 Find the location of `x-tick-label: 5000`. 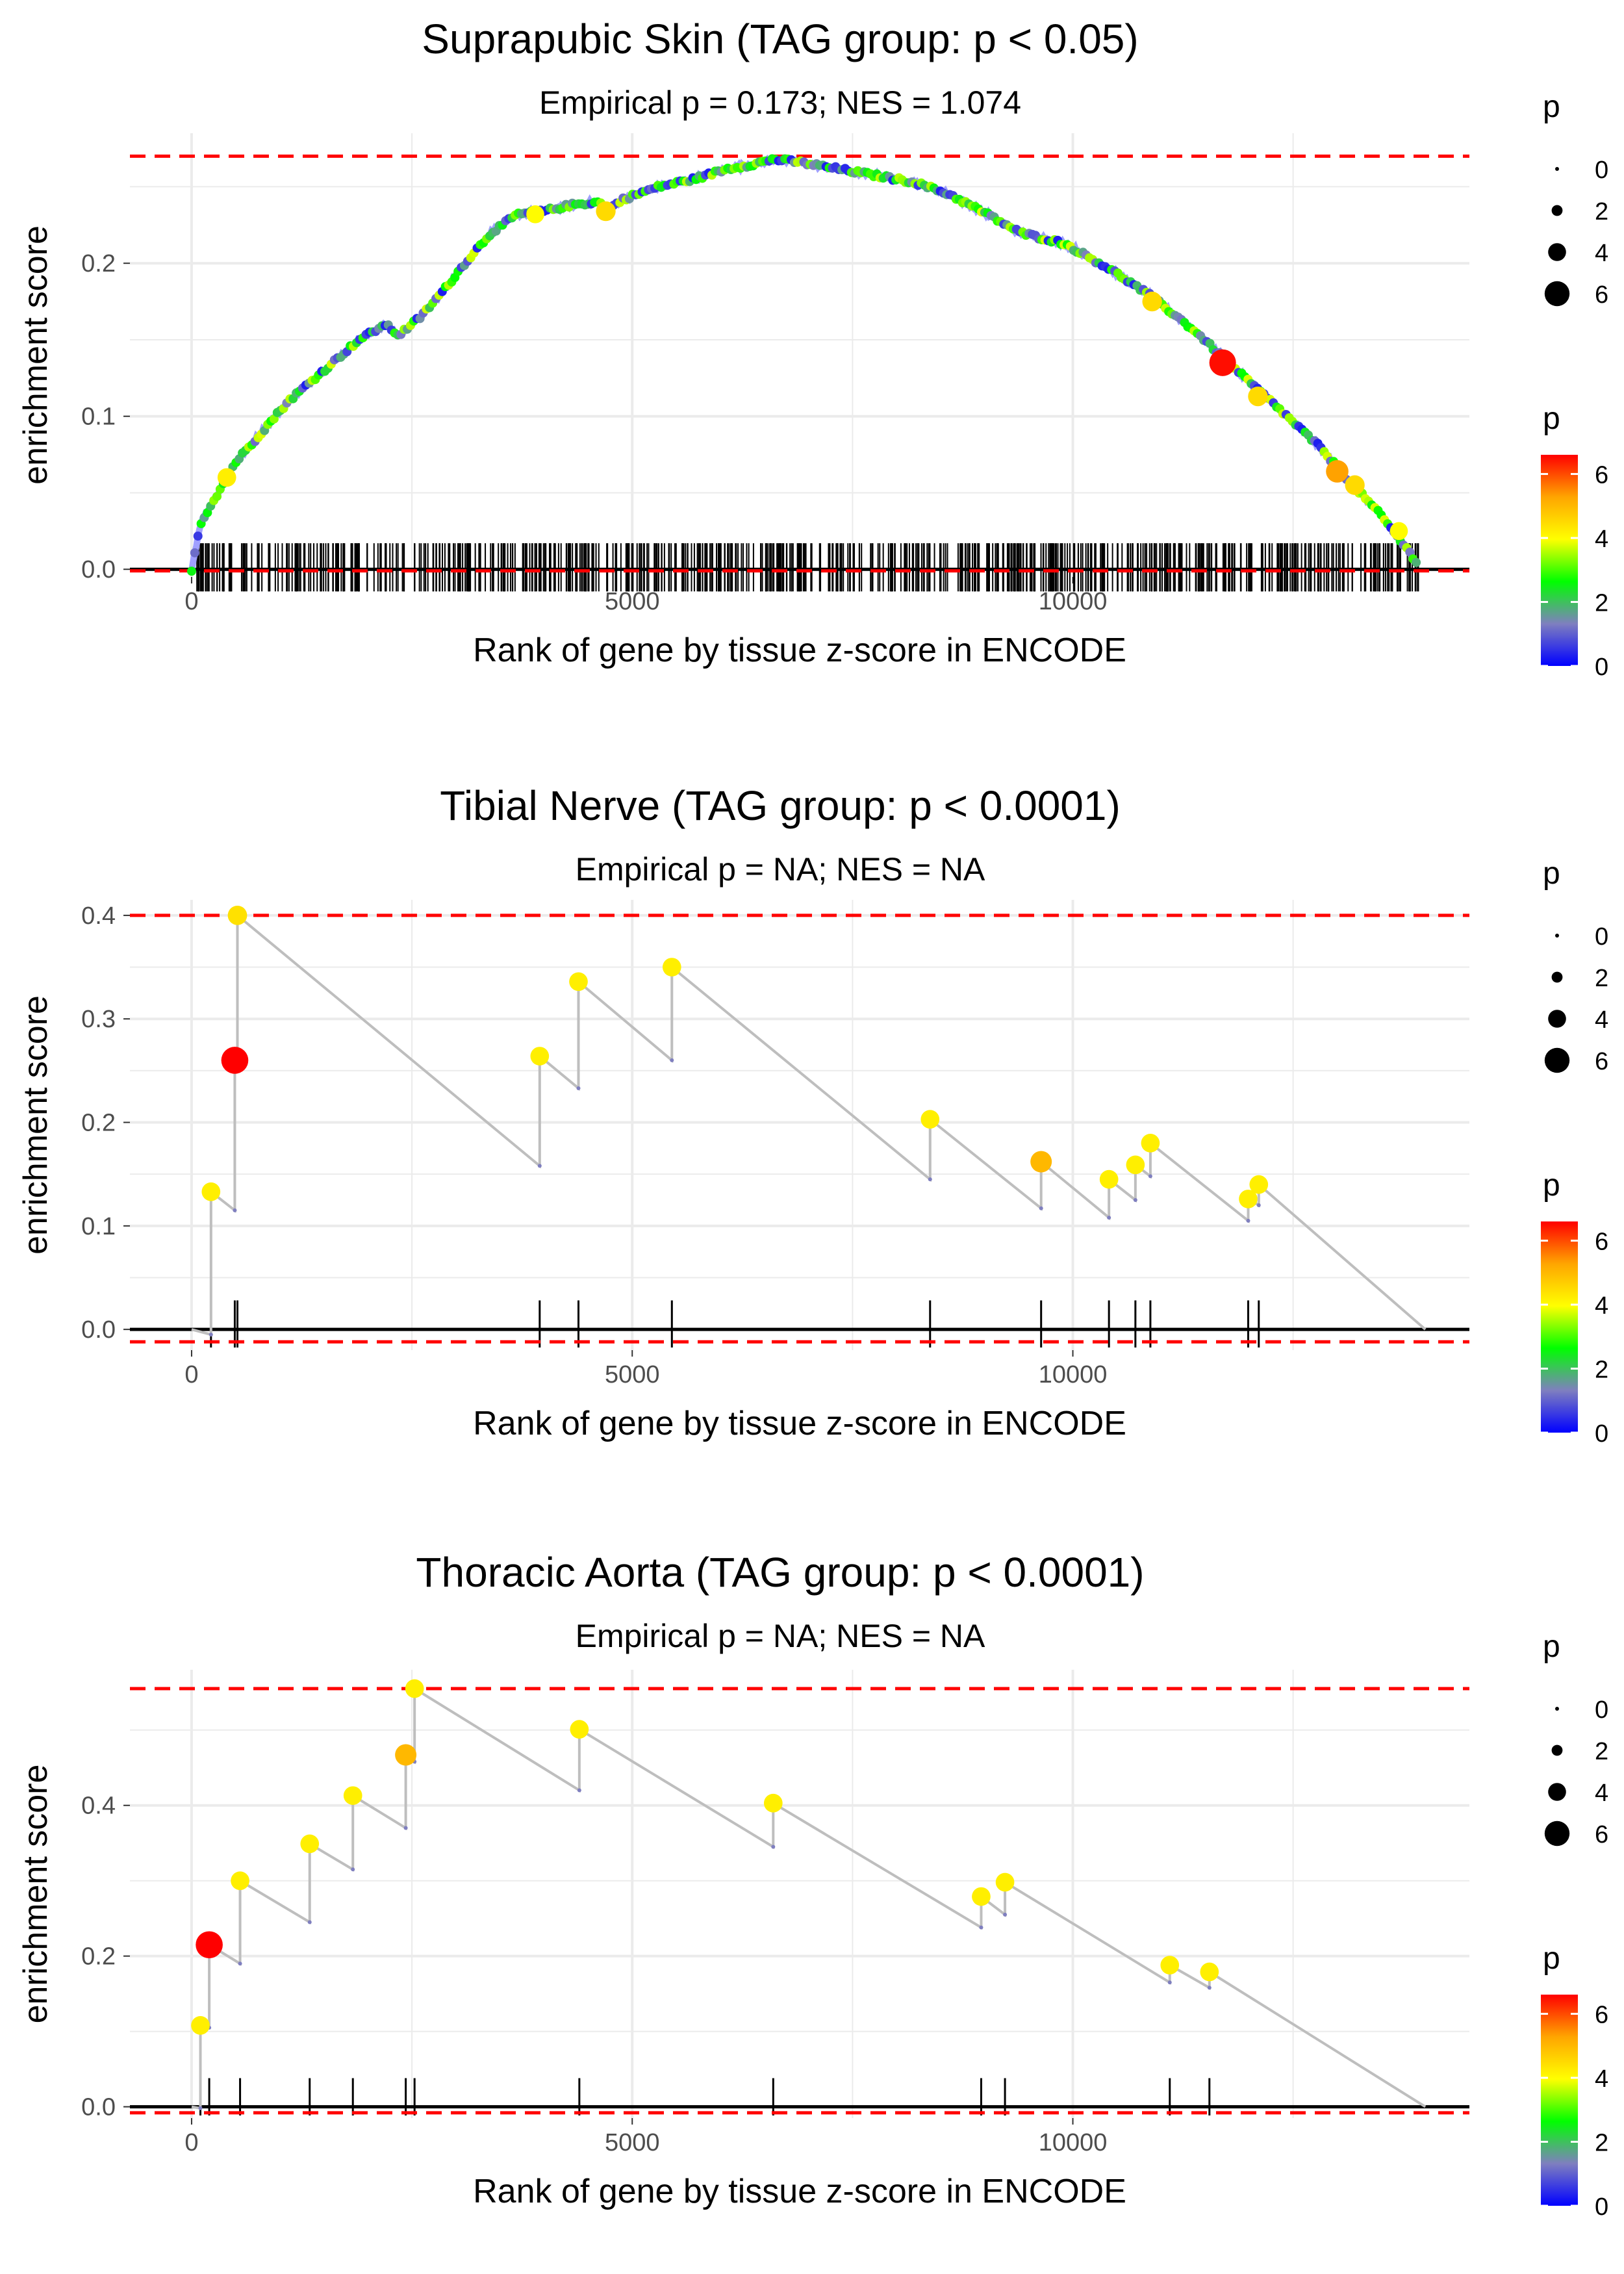

x-tick-label: 5000 is located at coordinates (632, 1374).